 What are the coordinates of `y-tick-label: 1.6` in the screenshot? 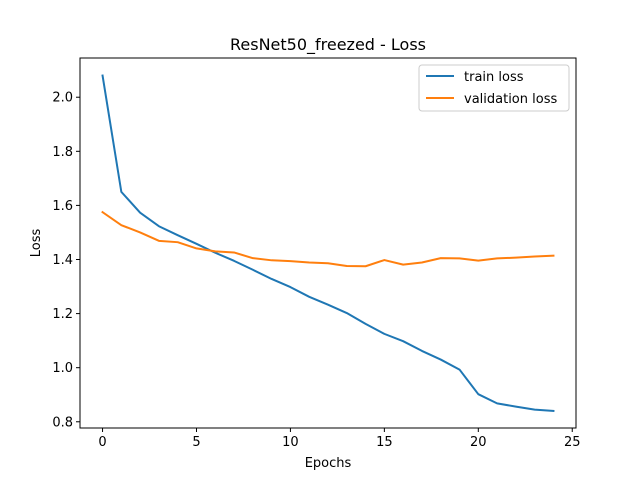 It's located at (62, 206).